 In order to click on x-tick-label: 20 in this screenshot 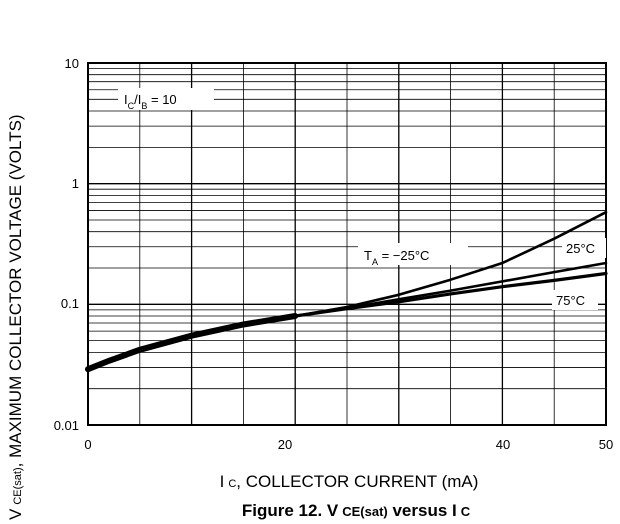, I will do `click(285, 444)`.